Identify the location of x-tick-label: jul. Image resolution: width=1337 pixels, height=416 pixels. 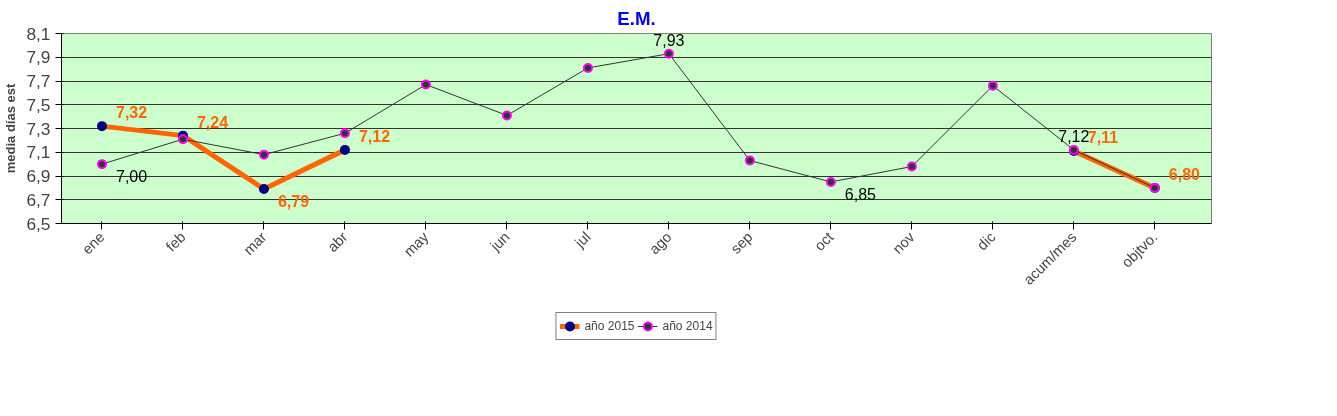
(582, 240).